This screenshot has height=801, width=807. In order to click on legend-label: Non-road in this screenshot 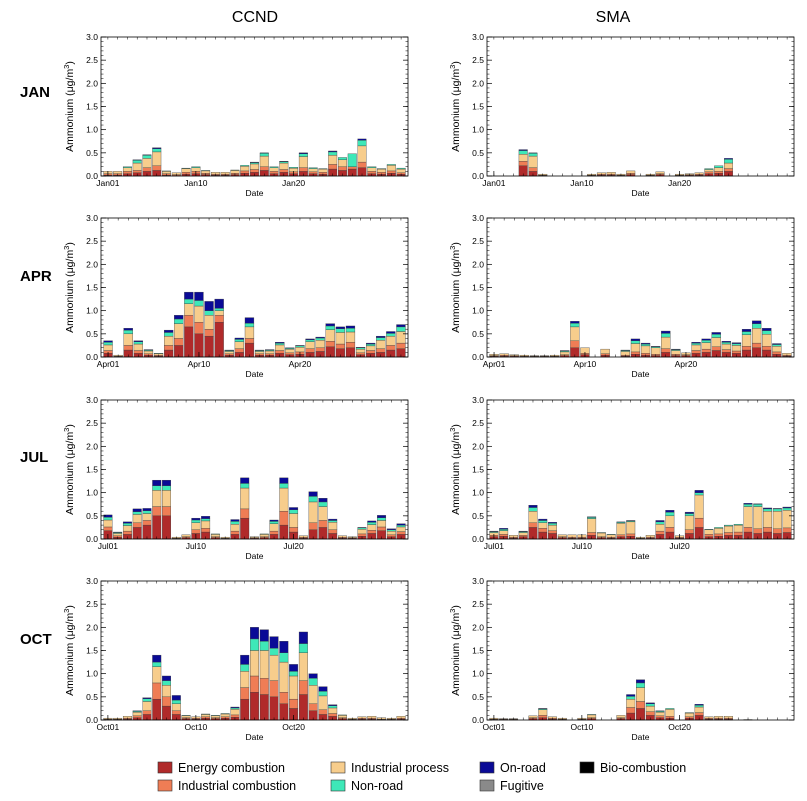, I will do `click(377, 786)`.